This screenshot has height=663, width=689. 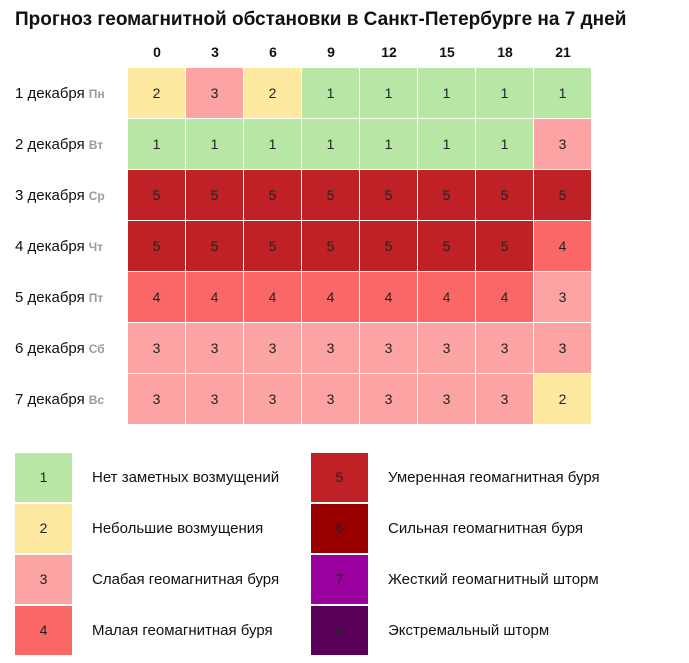 What do you see at coordinates (215, 52) in the screenshot?
I see `hour-header: 3` at bounding box center [215, 52].